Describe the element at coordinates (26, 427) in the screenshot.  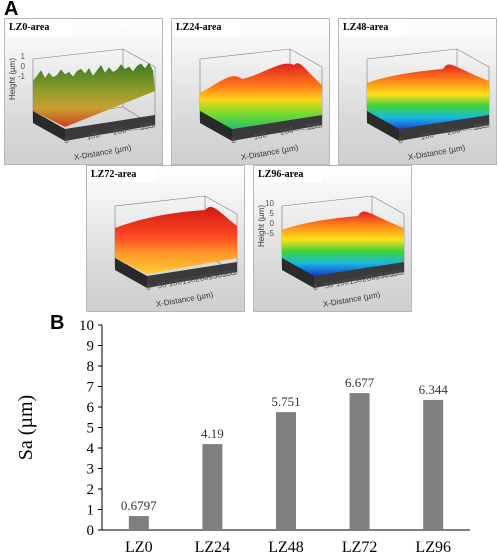
I see `y-axis-title: Sa (µm)` at that location.